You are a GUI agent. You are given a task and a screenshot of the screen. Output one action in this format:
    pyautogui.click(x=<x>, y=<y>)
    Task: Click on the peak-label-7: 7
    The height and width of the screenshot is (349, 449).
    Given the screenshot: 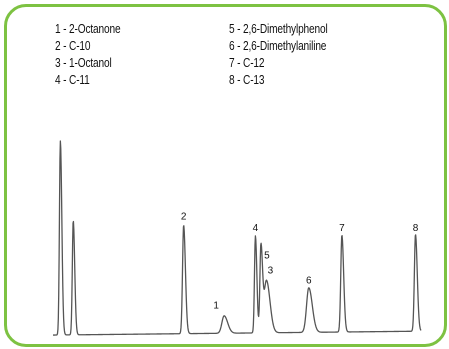 What is the action you would take?
    pyautogui.click(x=342, y=228)
    